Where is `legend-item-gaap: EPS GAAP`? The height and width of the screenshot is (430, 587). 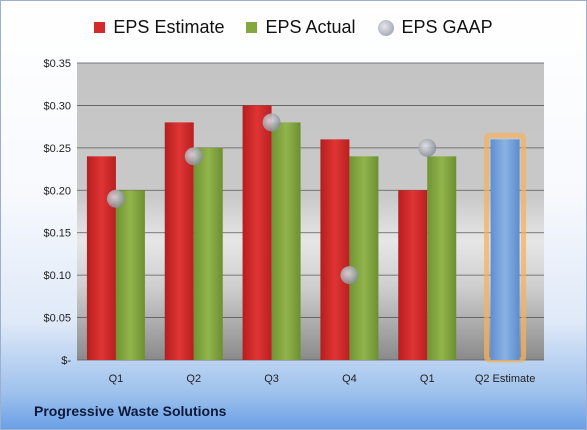
legend-item-gaap: EPS GAAP is located at coordinates (435, 27).